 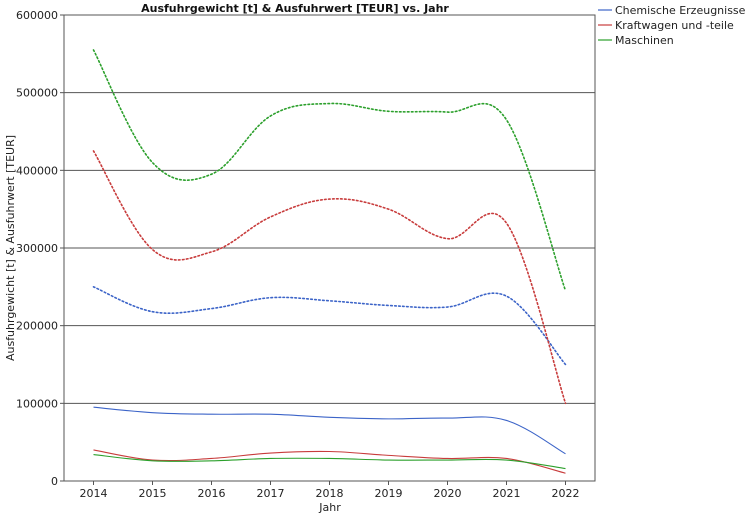 What do you see at coordinates (389, 493) in the screenshot?
I see `x-tick-label: 2019` at bounding box center [389, 493].